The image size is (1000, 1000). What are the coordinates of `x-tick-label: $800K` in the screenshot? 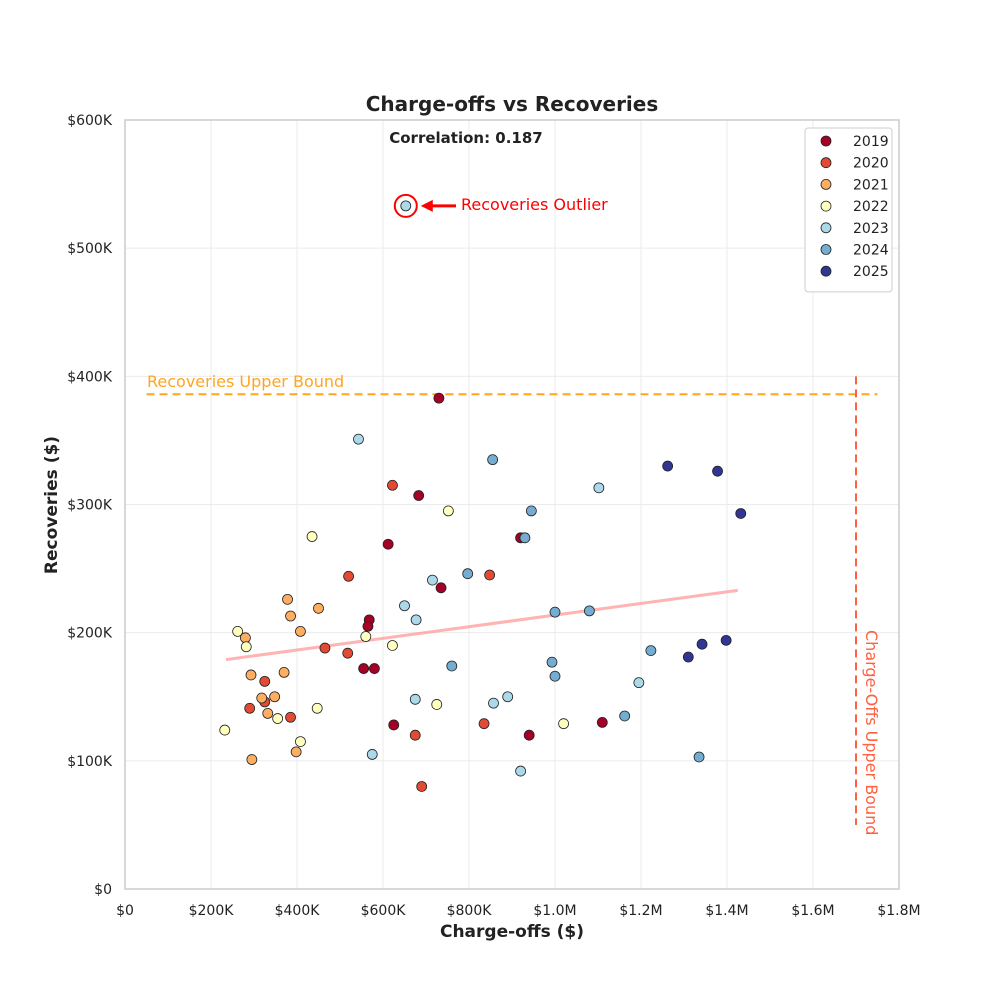 It's located at (470, 911).